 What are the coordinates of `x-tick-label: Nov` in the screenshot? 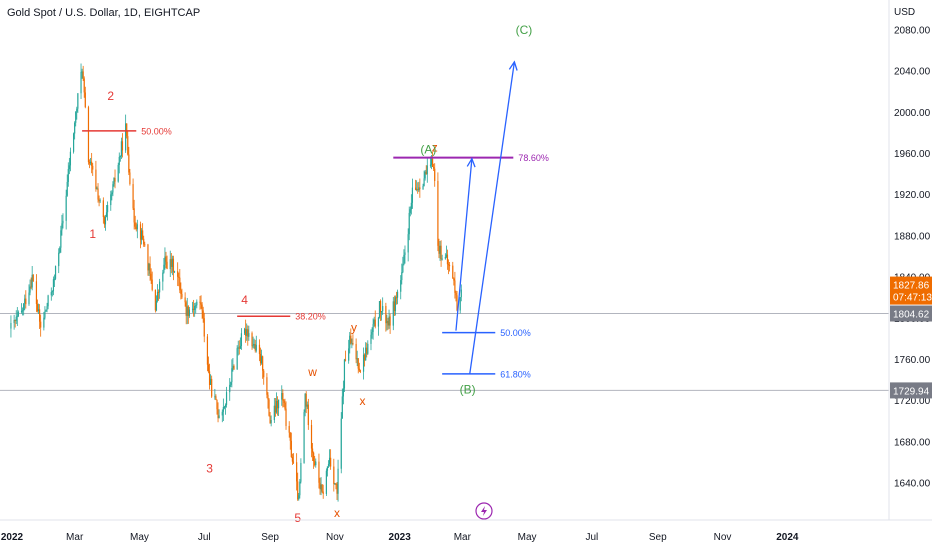 It's located at (335, 537).